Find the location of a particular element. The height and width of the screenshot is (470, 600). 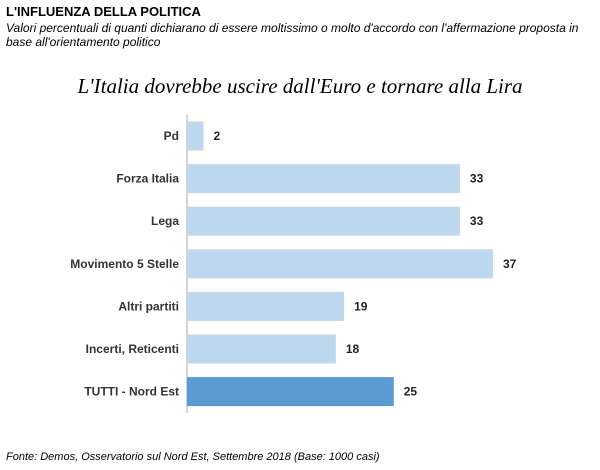

value-label: 2 is located at coordinates (217, 136).